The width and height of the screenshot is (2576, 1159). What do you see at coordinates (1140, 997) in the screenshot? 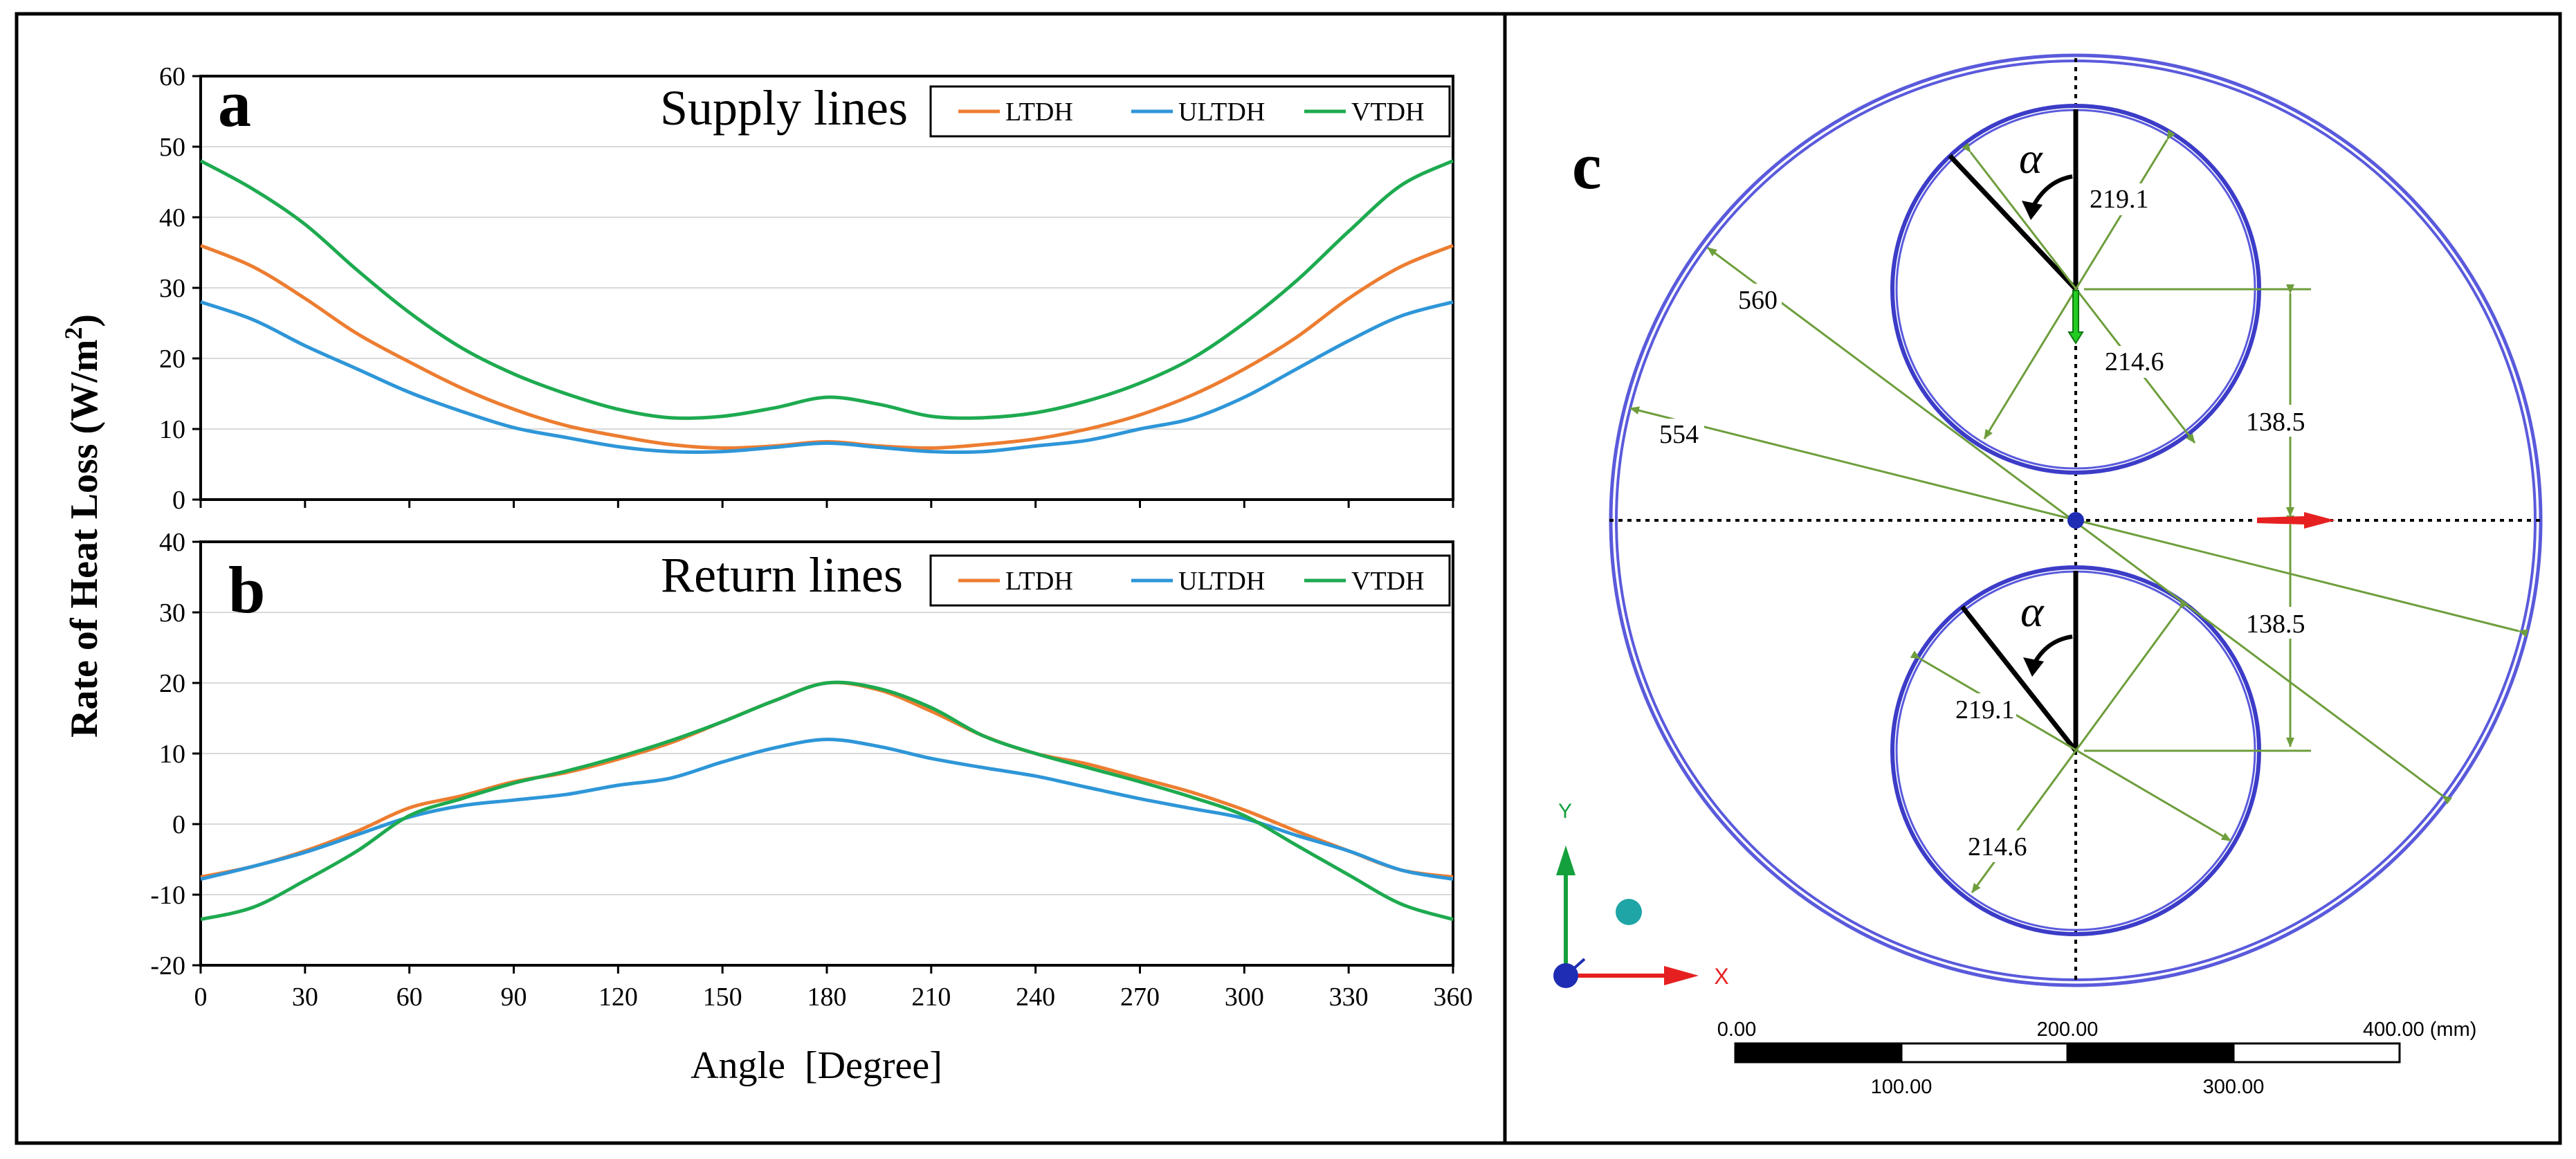
I see `x-tick-label: 270` at bounding box center [1140, 997].